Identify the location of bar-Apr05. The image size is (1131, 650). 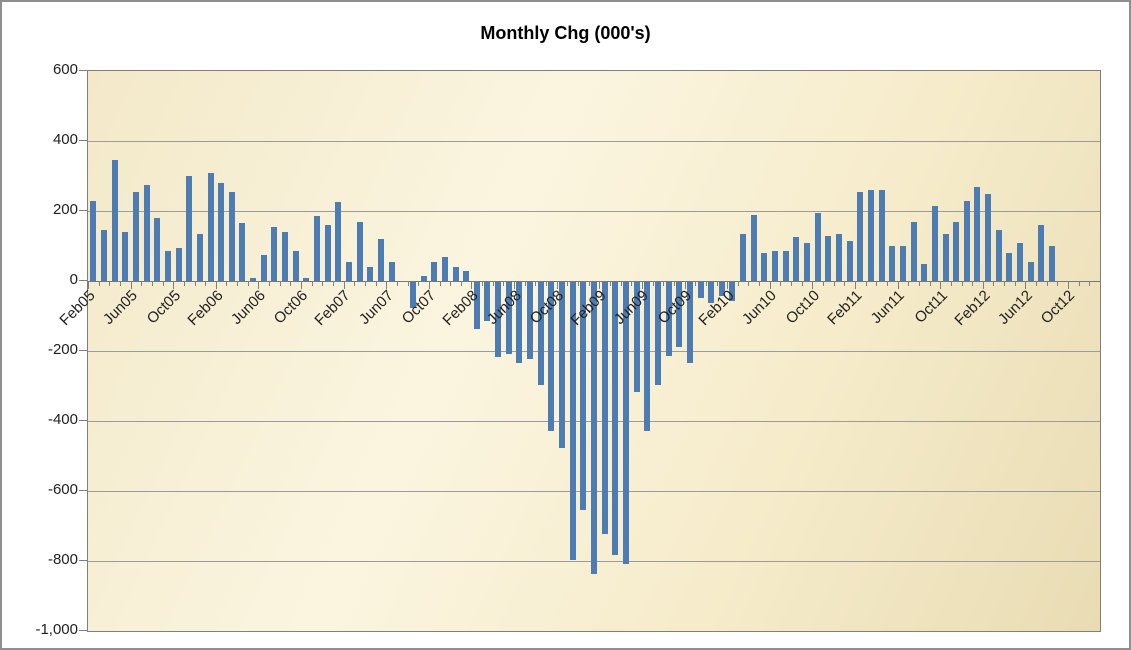
(114, 220).